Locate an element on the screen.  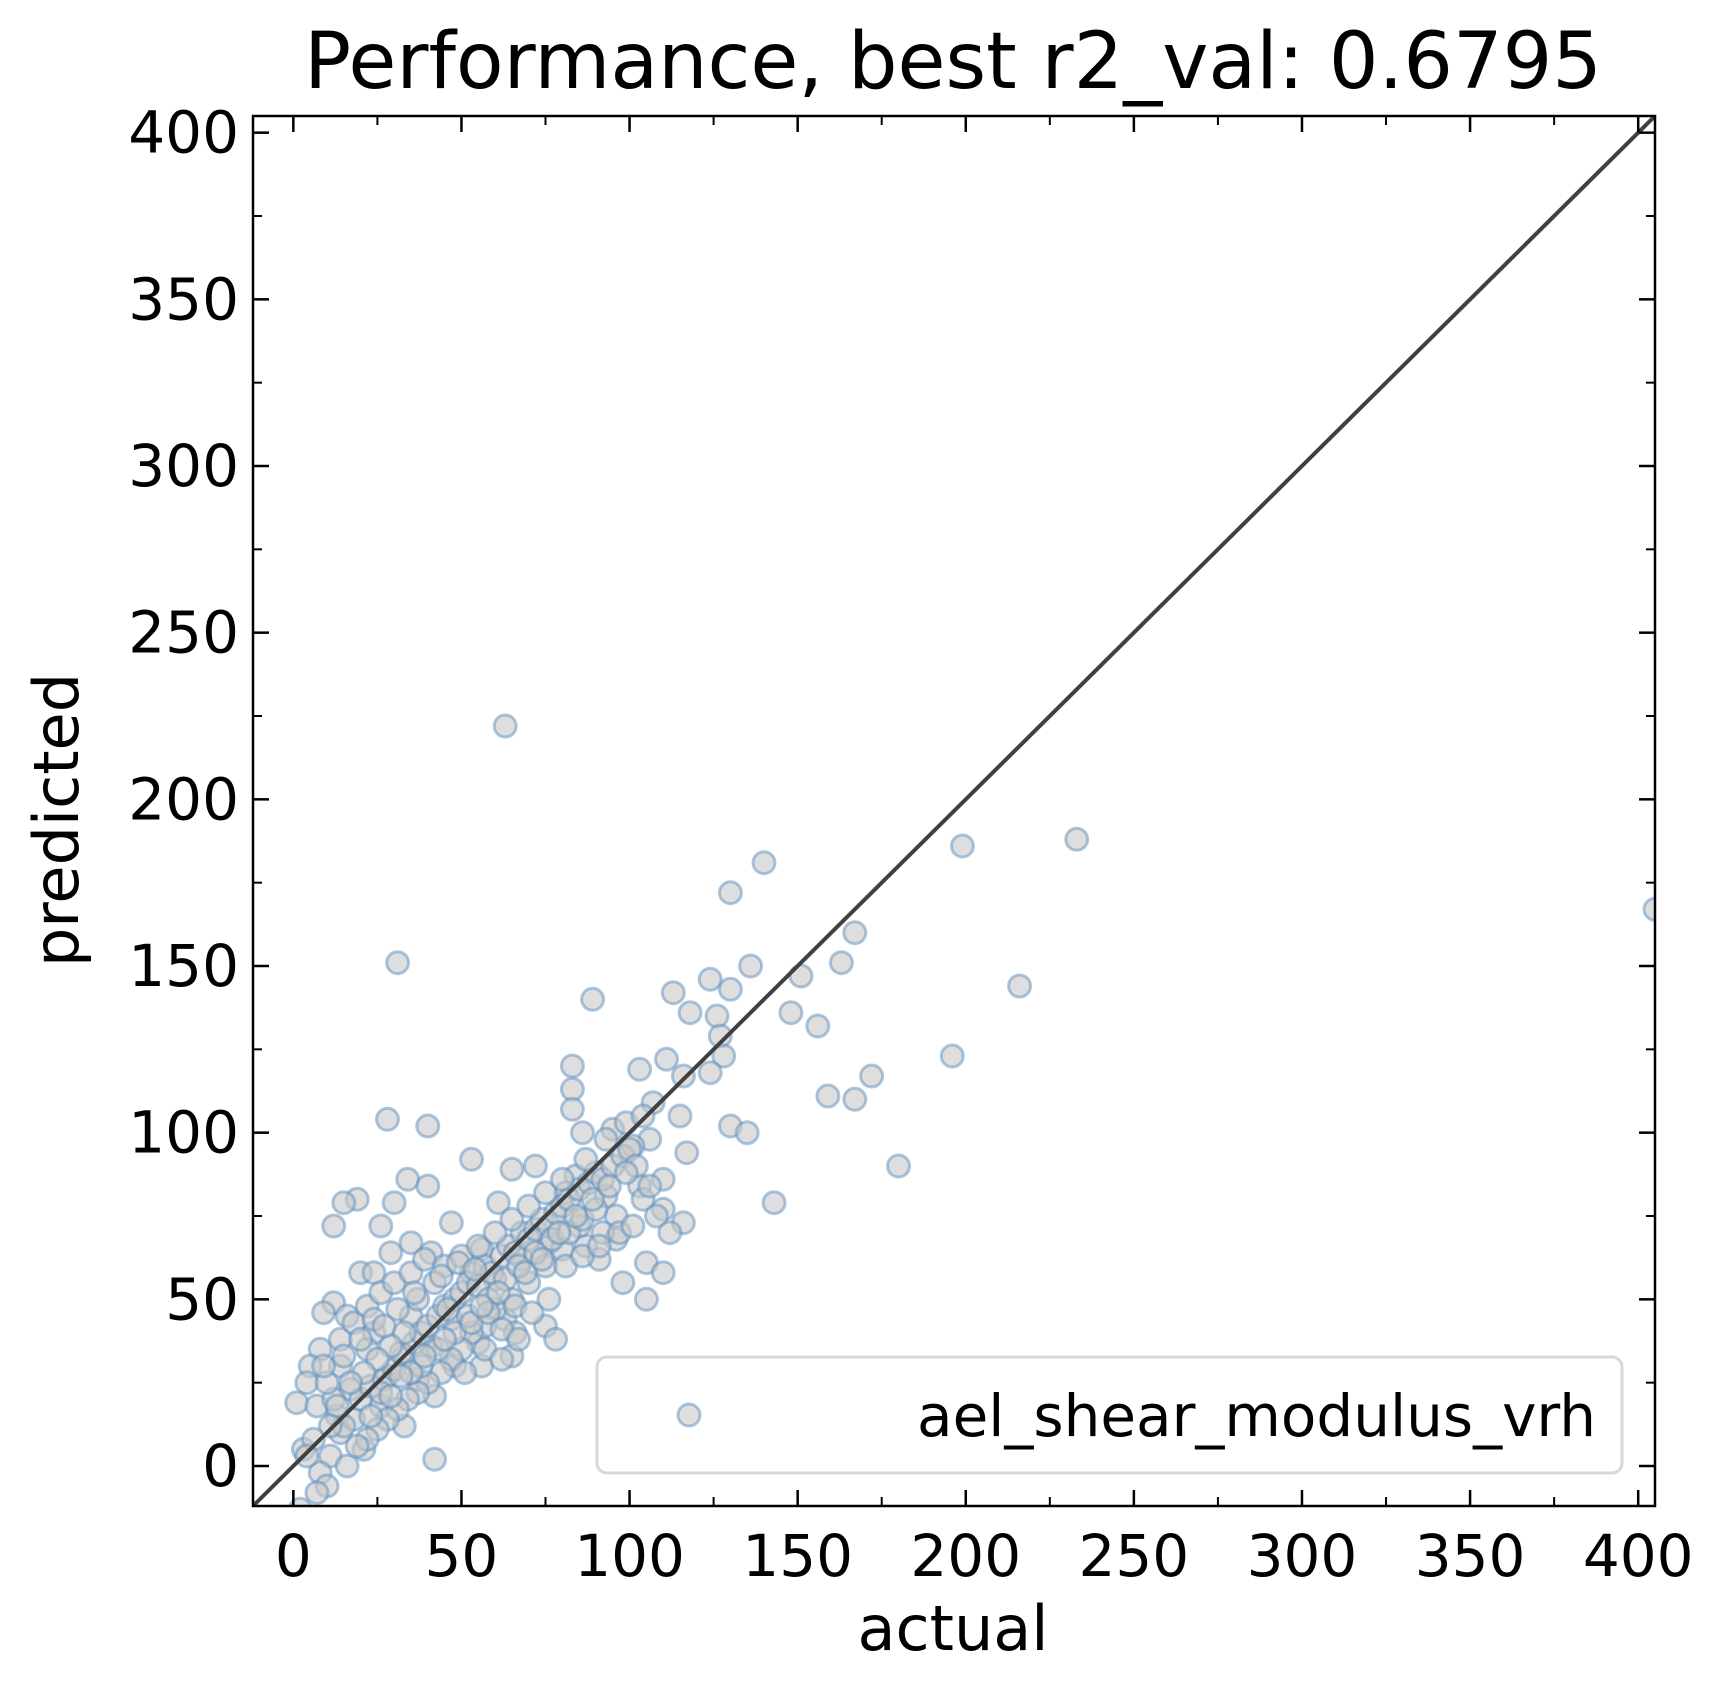
x-tick-label: 0 is located at coordinates (293, 1556).